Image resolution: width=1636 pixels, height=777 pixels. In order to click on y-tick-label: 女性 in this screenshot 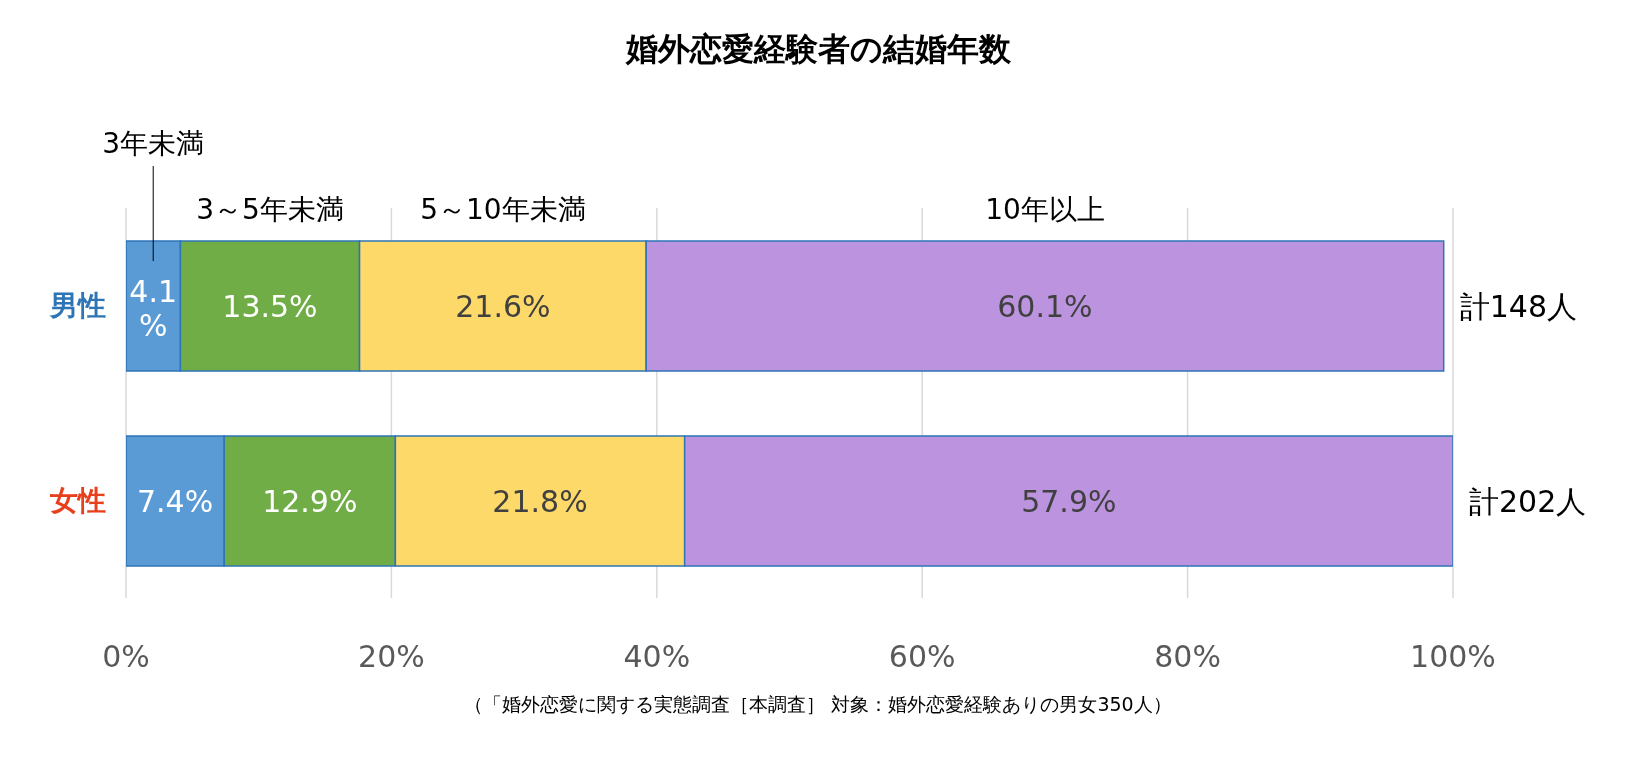, I will do `click(77, 501)`.